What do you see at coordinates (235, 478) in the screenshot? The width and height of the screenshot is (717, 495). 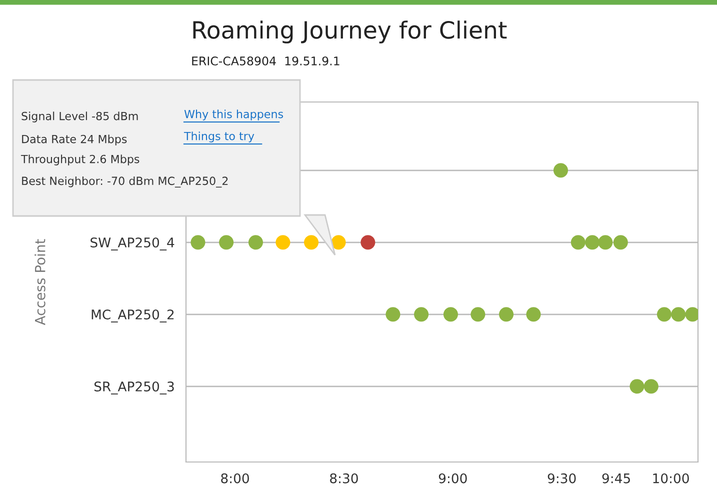 I see `x-tick-label: 8:00` at bounding box center [235, 478].